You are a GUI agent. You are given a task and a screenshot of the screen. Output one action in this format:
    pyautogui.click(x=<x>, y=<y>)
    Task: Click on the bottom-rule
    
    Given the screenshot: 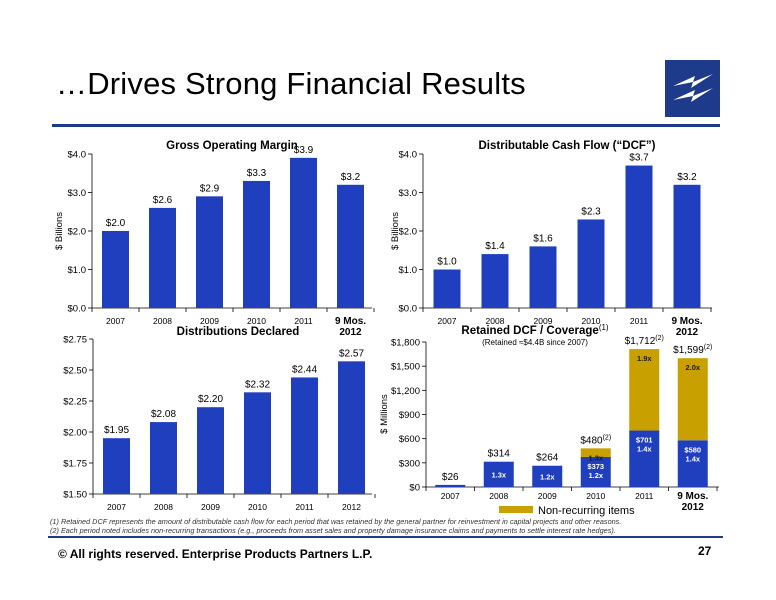 What is the action you would take?
    pyautogui.click(x=385, y=537)
    